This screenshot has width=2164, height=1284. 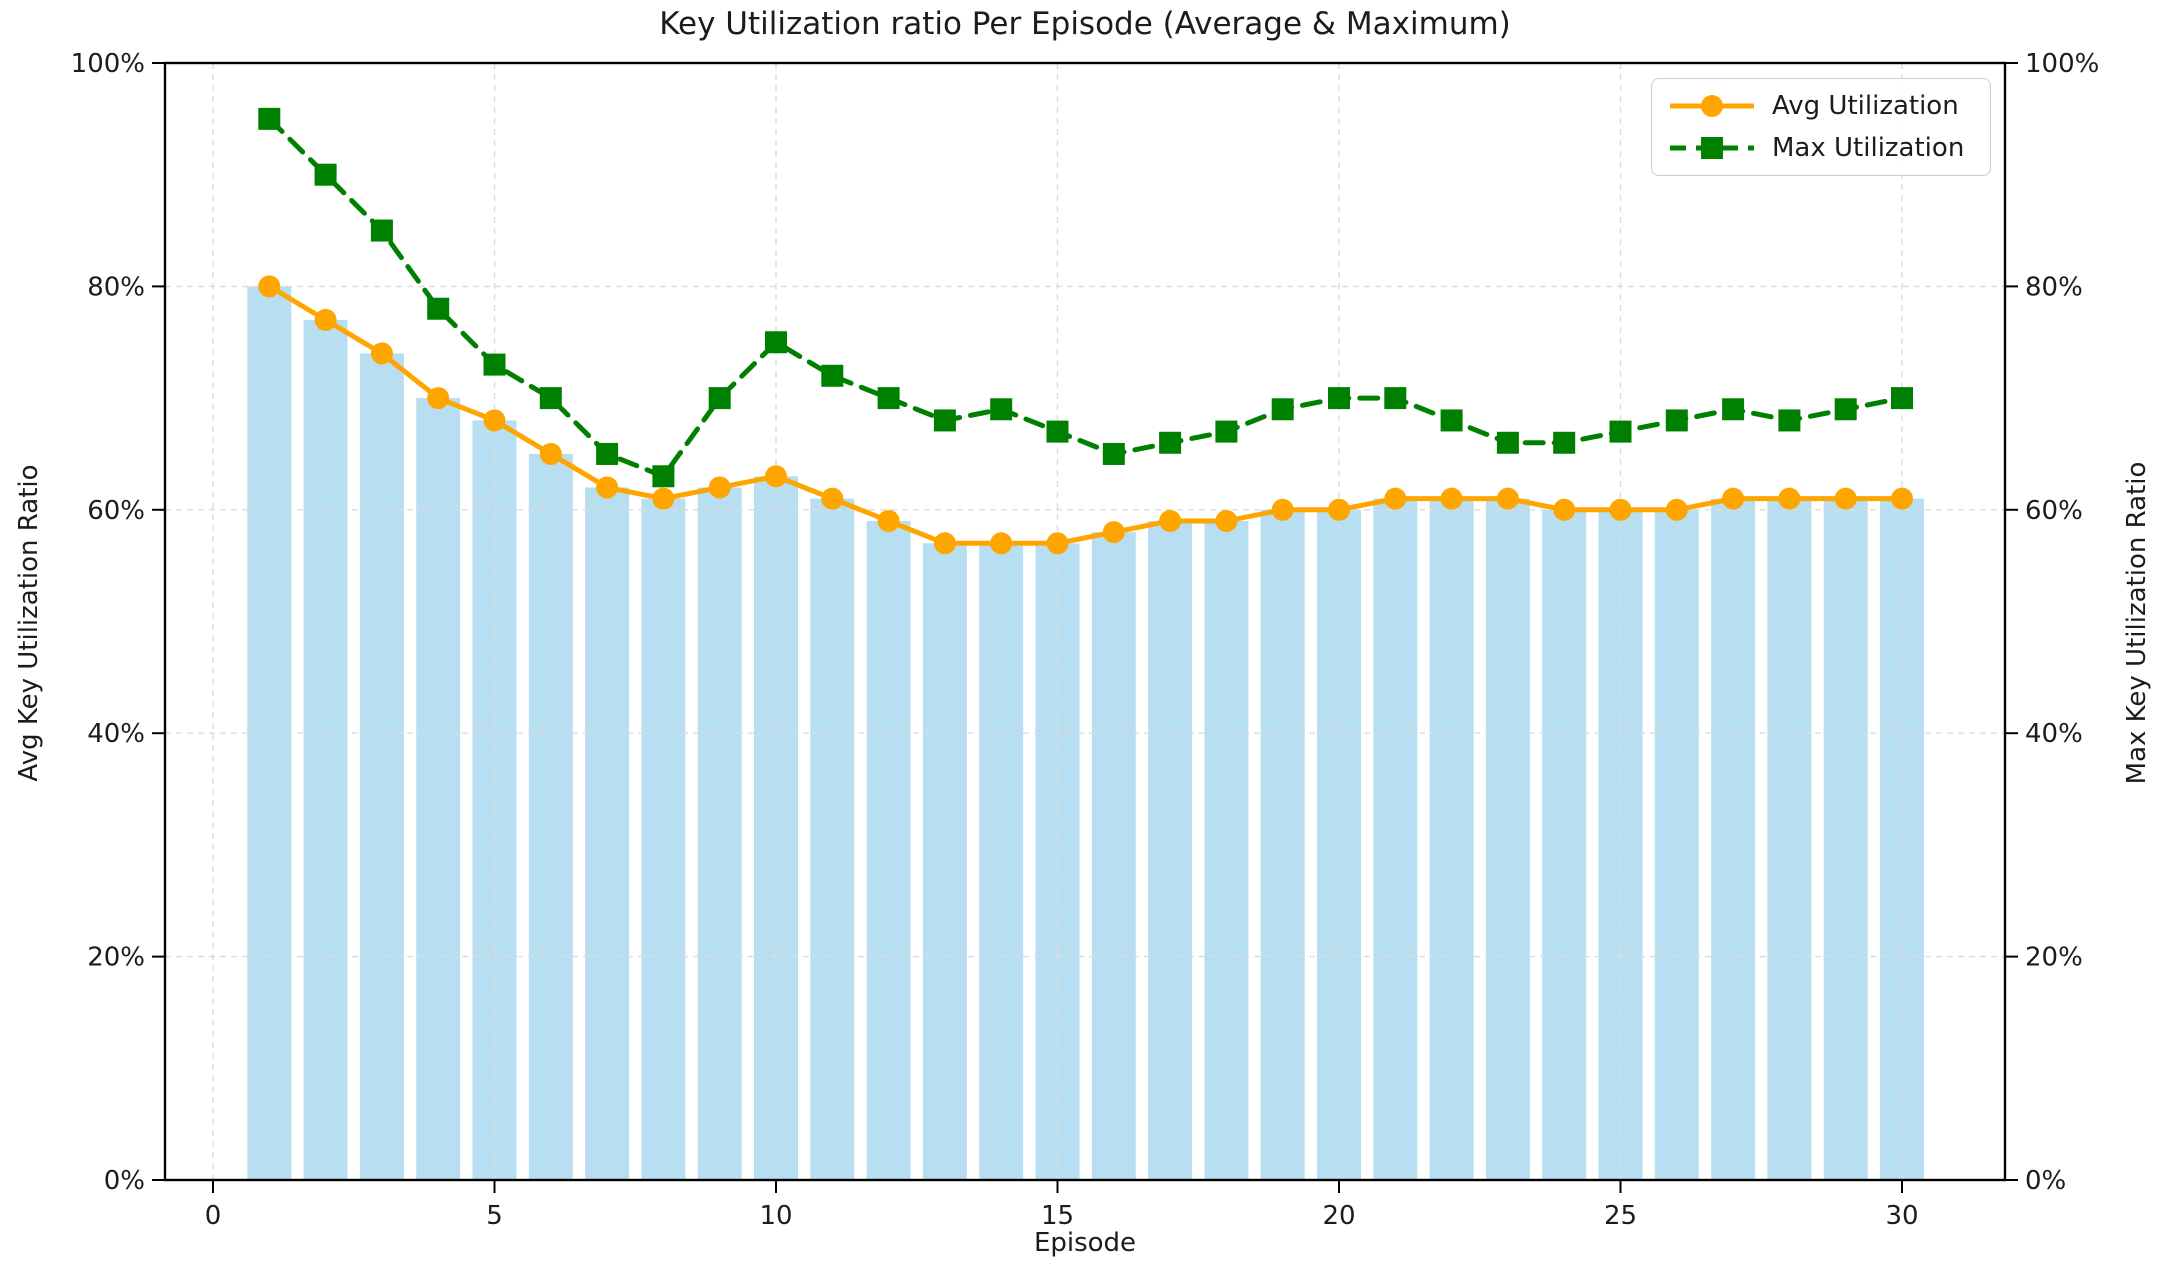 What do you see at coordinates (2054, 734) in the screenshot?
I see `y-tick-label-right-40: 40%` at bounding box center [2054, 734].